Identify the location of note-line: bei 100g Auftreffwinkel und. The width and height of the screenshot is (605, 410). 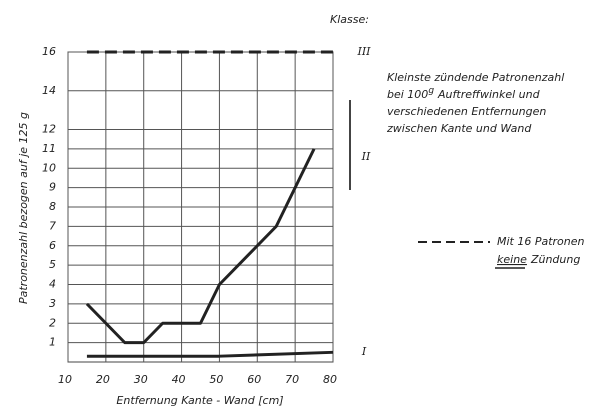
(464, 94).